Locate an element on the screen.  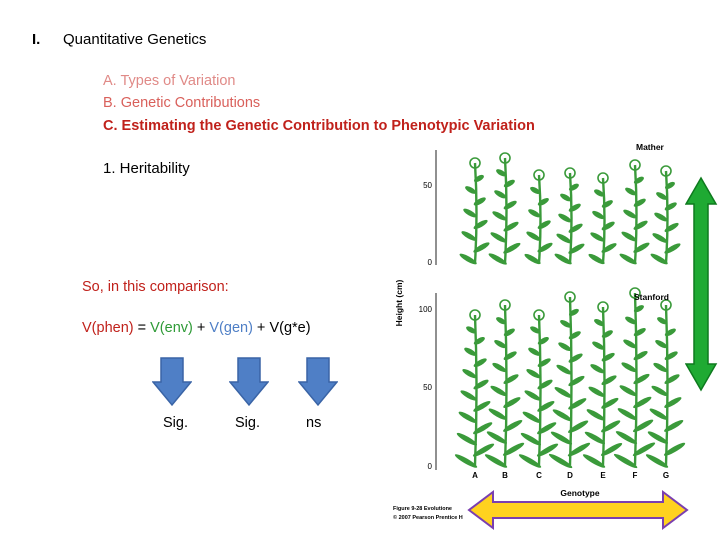
genotype-label: G is located at coordinates (666, 475).